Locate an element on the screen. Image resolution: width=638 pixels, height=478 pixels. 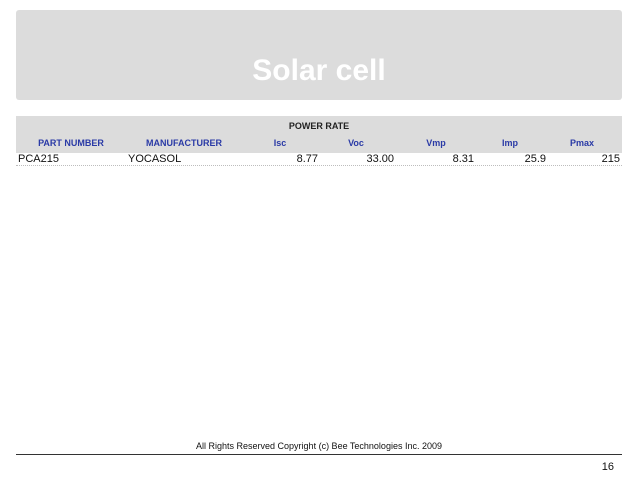
footer-divider is located at coordinates (319, 454).